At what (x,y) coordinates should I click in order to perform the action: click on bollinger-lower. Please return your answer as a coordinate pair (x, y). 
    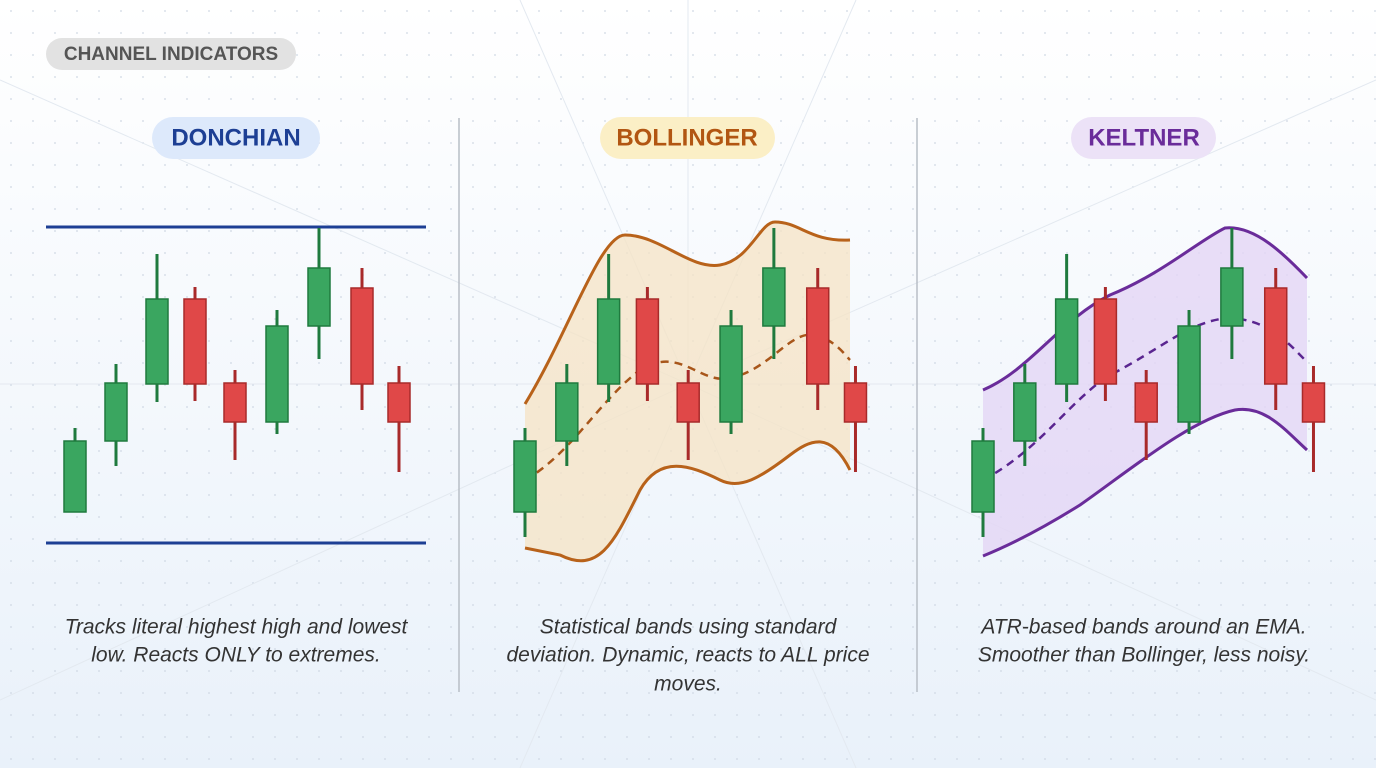
    Looking at the image, I should click on (688, 501).